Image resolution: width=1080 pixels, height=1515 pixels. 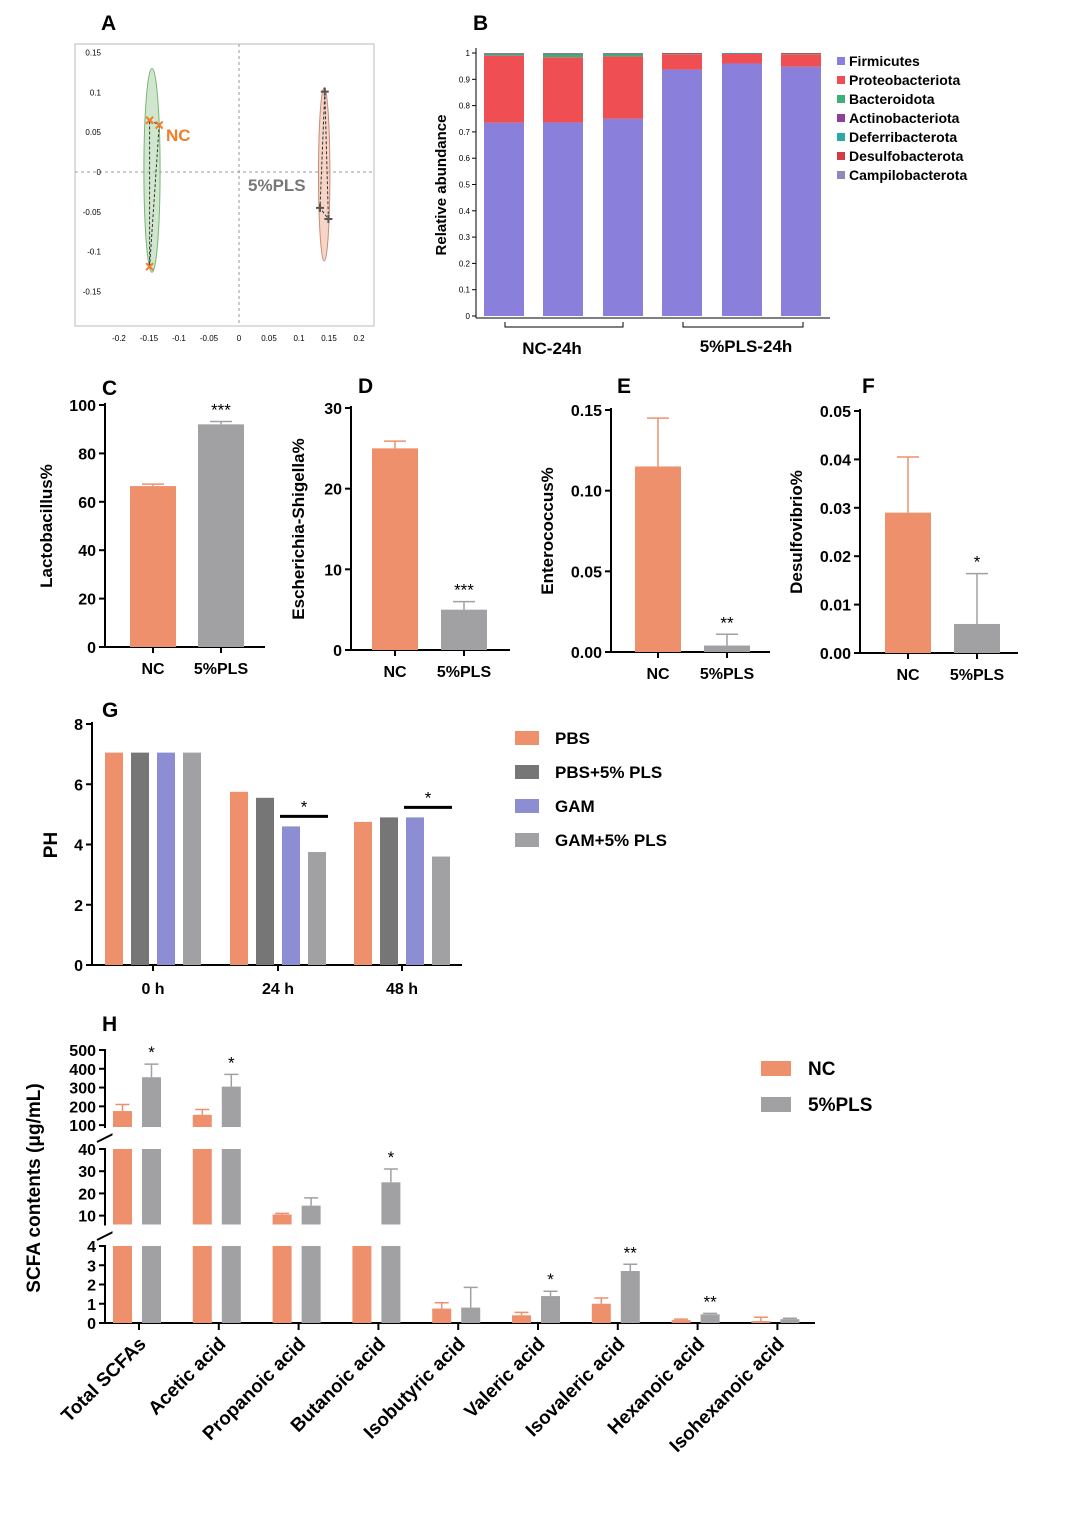 What do you see at coordinates (586, 492) in the screenshot?
I see `y-tick-label: 0.10` at bounding box center [586, 492].